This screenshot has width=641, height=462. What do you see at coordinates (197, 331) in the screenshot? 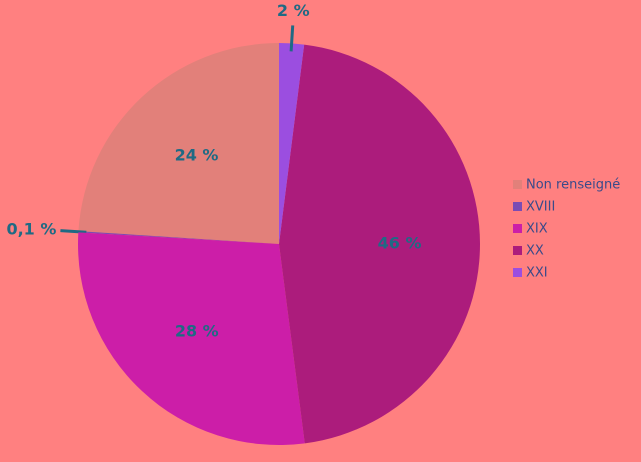
I see `data-label: 28 %` at bounding box center [197, 331].